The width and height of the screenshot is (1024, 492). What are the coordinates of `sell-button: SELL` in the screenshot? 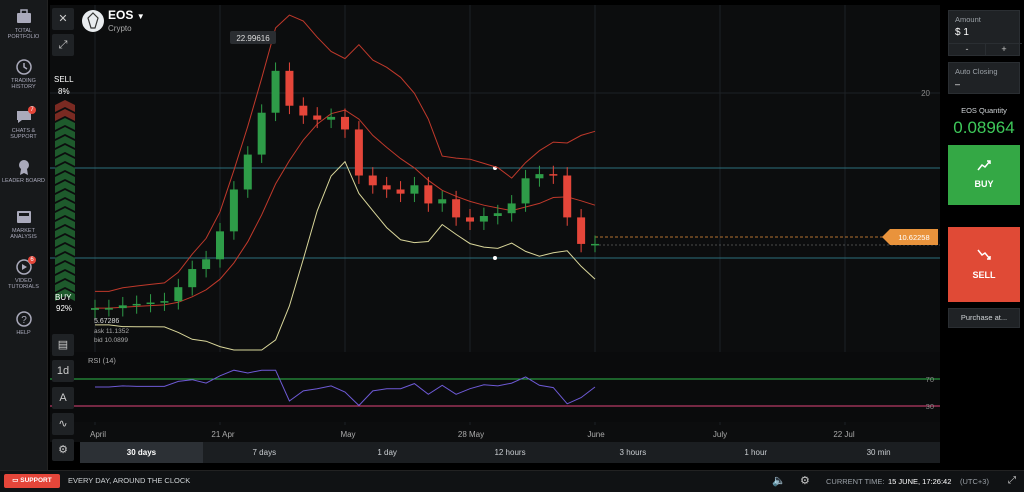 It's located at (984, 264).